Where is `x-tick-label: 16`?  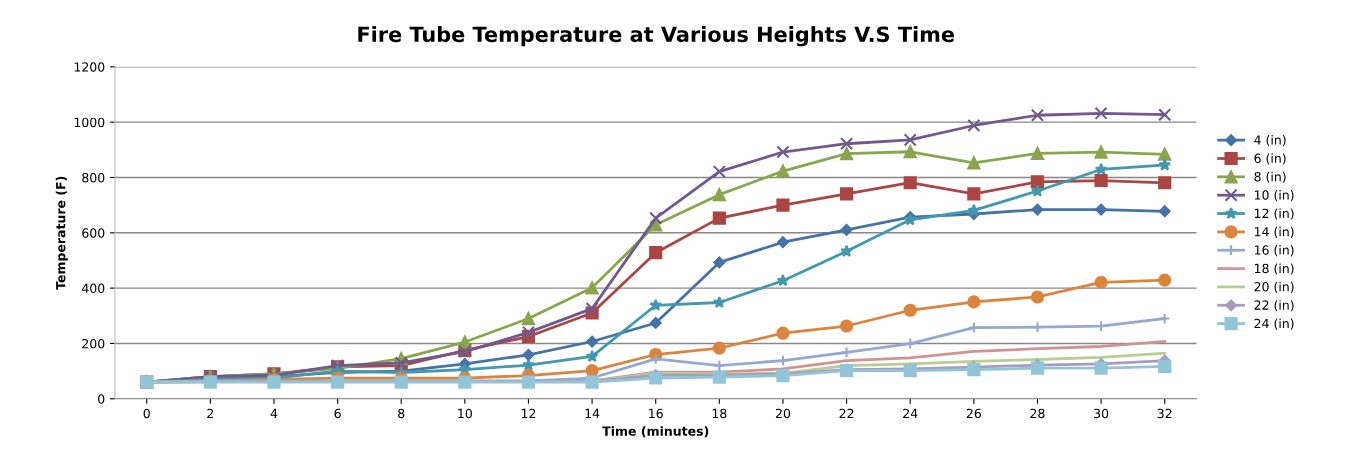 x-tick-label: 16 is located at coordinates (656, 413).